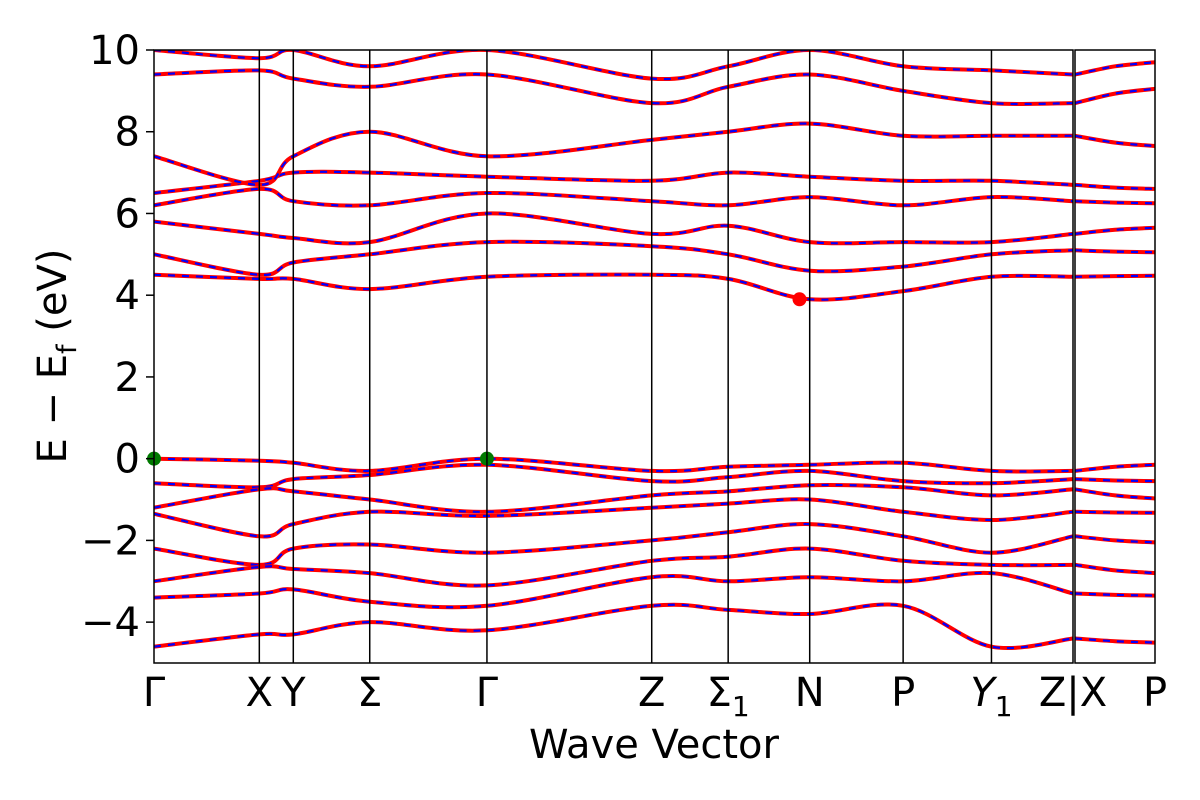 This screenshot has width=1200, height=800. Describe the element at coordinates (991, 696) in the screenshot. I see `x-tick-label: Y1` at that location.